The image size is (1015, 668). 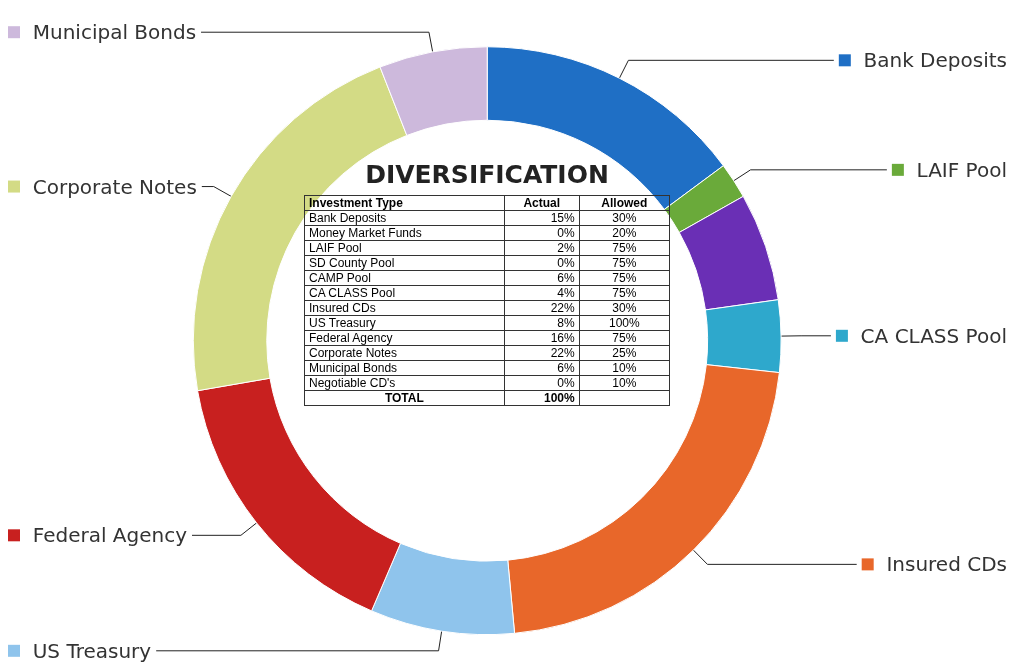 I want to click on category-label: Municipal Bonds, so click(x=353, y=368).